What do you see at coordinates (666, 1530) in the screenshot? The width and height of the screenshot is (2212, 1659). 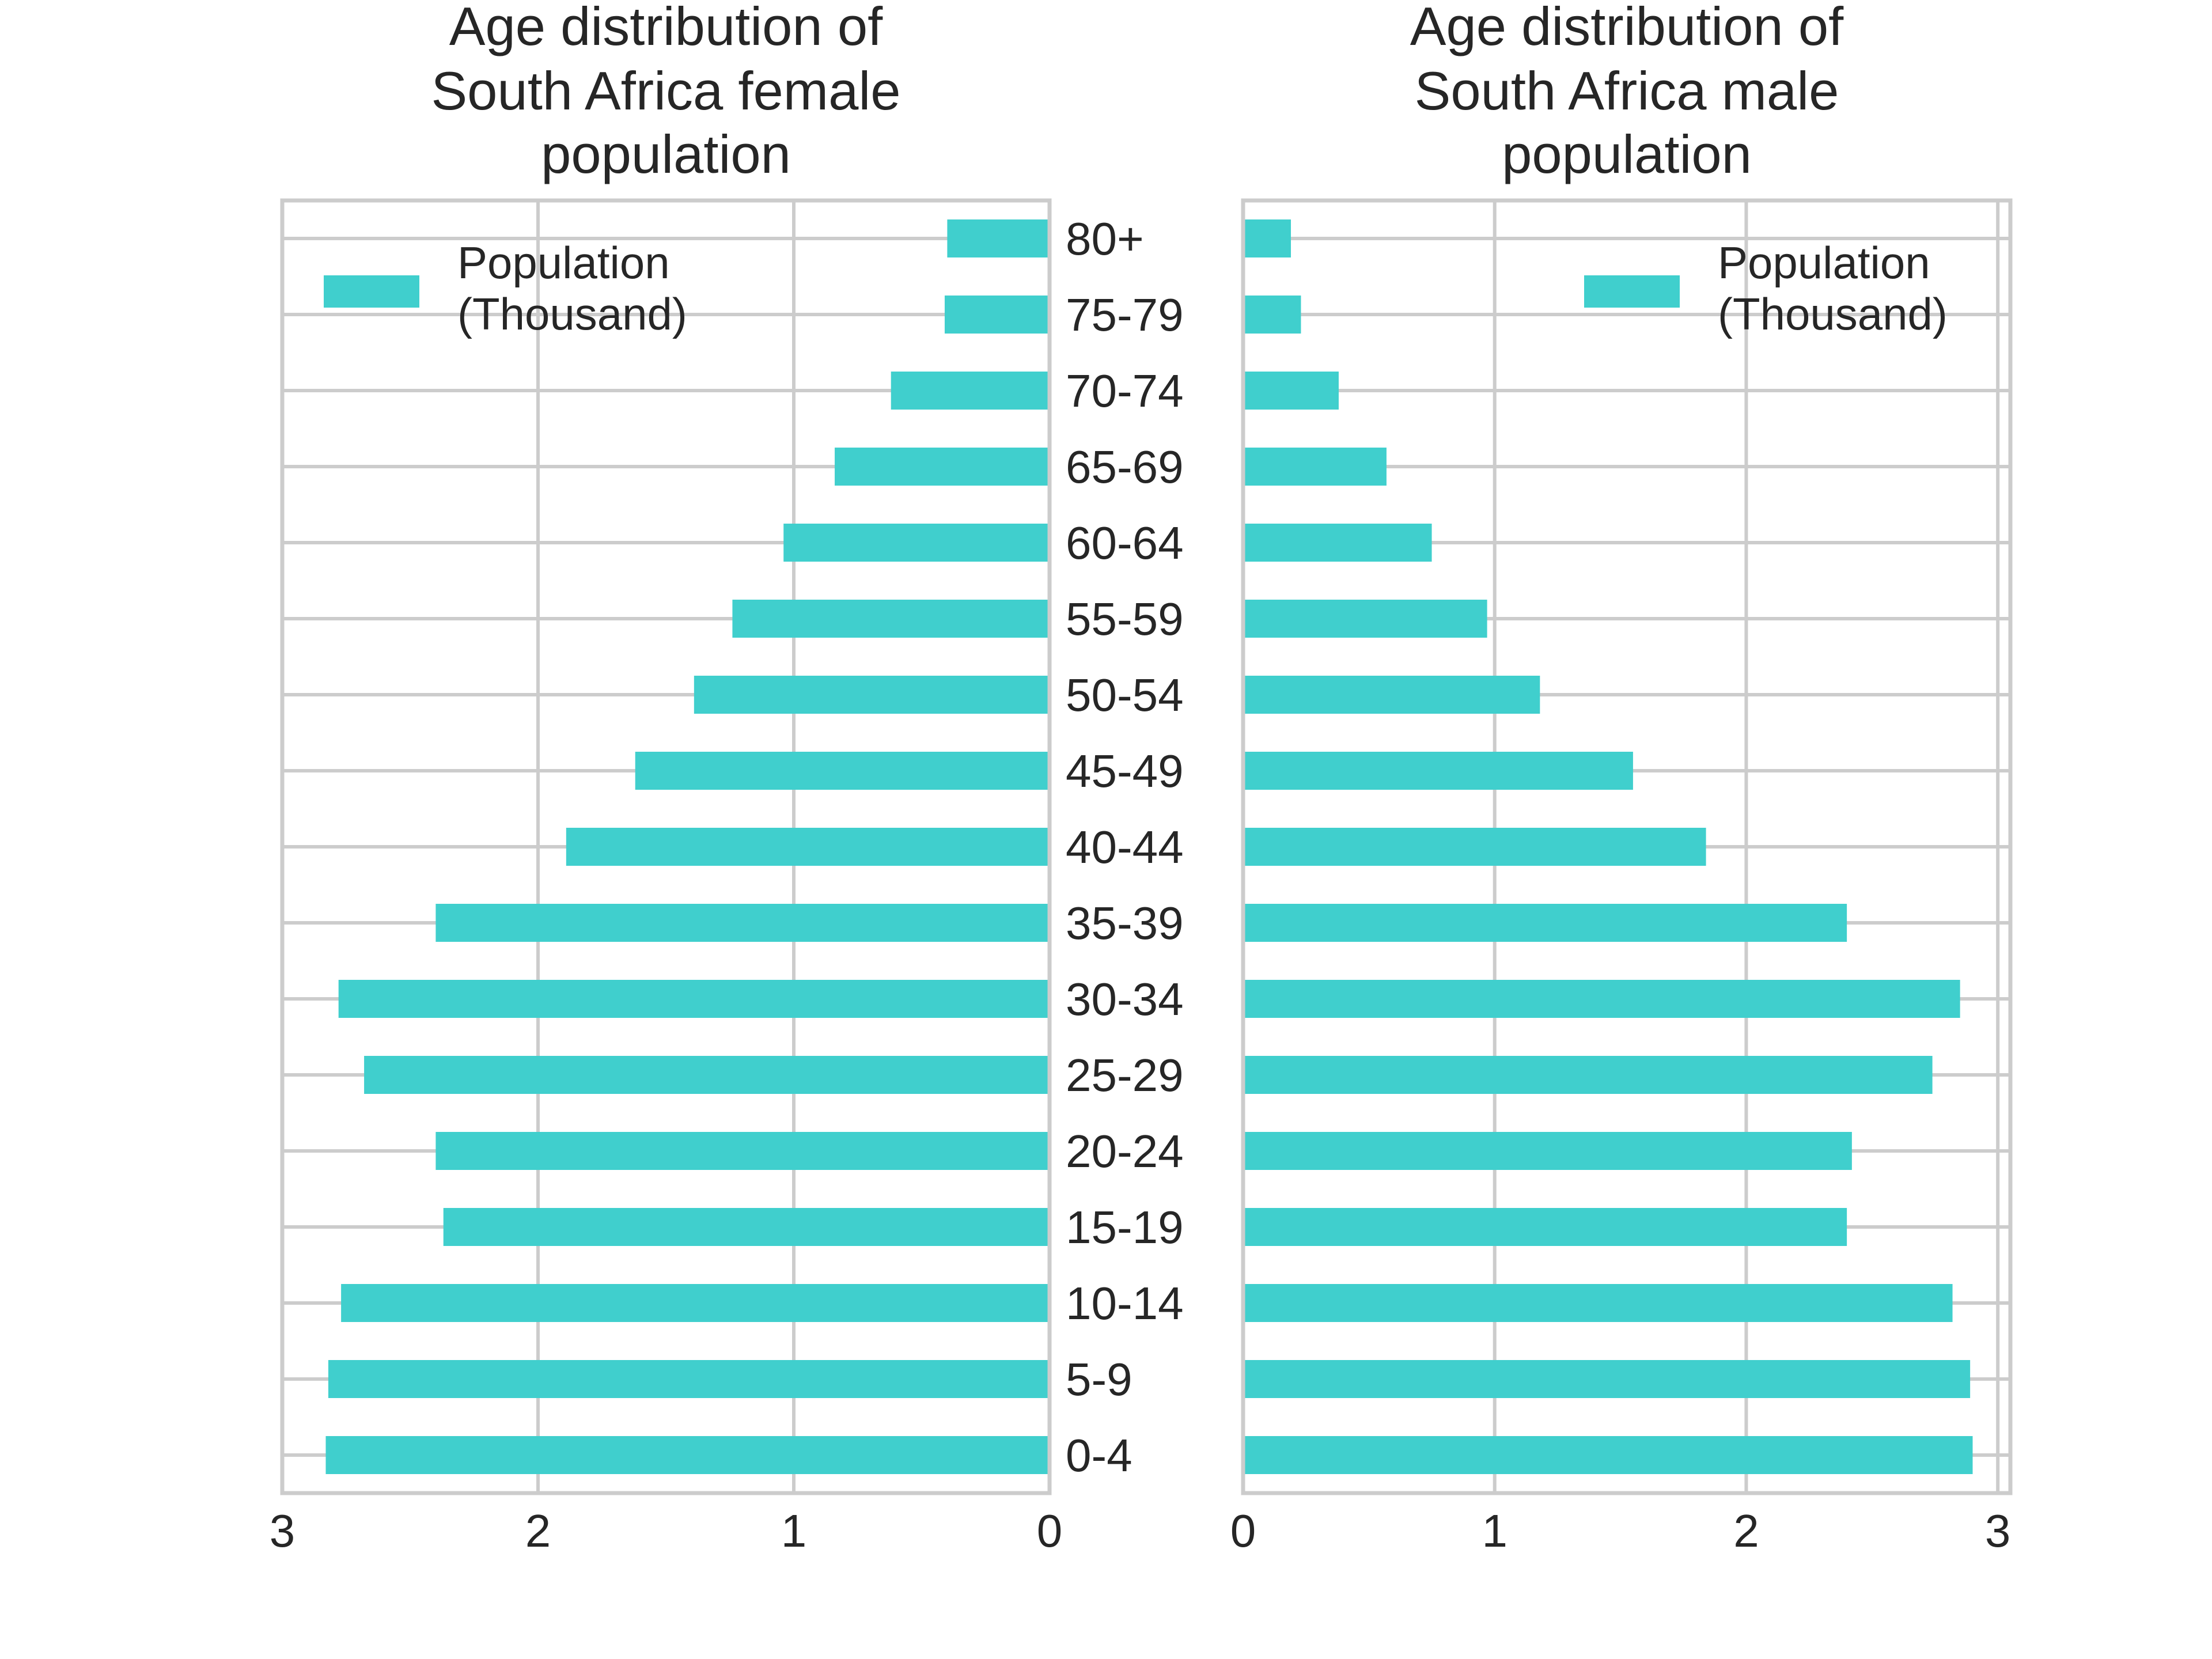 I see `female-x-ticks: 3 2 1 0` at bounding box center [666, 1530].